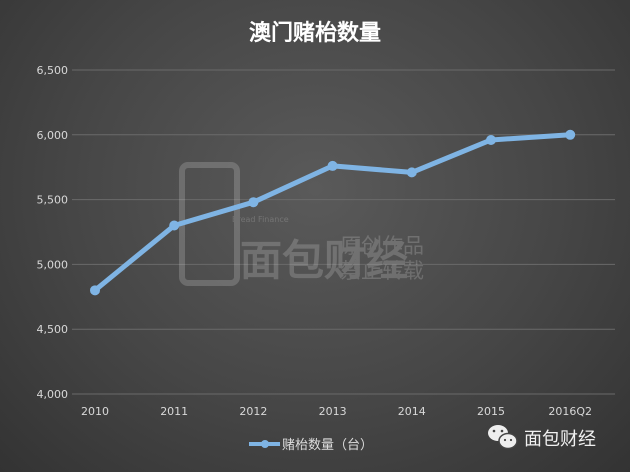 Image resolution: width=630 pixels, height=472 pixels. What do you see at coordinates (570, 411) in the screenshot?
I see `x-tick-label: 2016Q2` at bounding box center [570, 411].